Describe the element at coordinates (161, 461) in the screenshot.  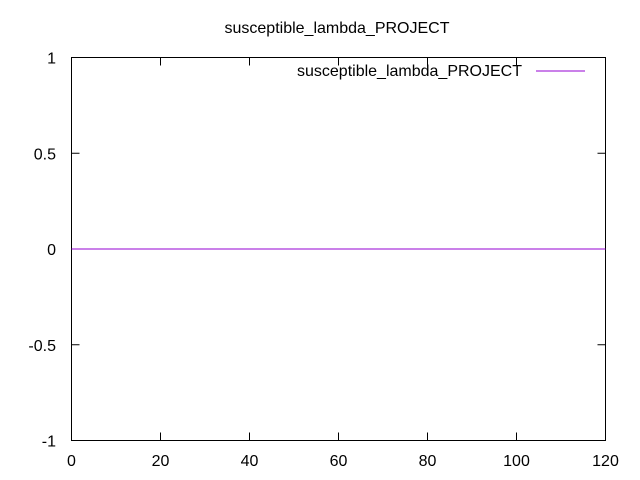
I see `x-tick-label: 20` at that location.